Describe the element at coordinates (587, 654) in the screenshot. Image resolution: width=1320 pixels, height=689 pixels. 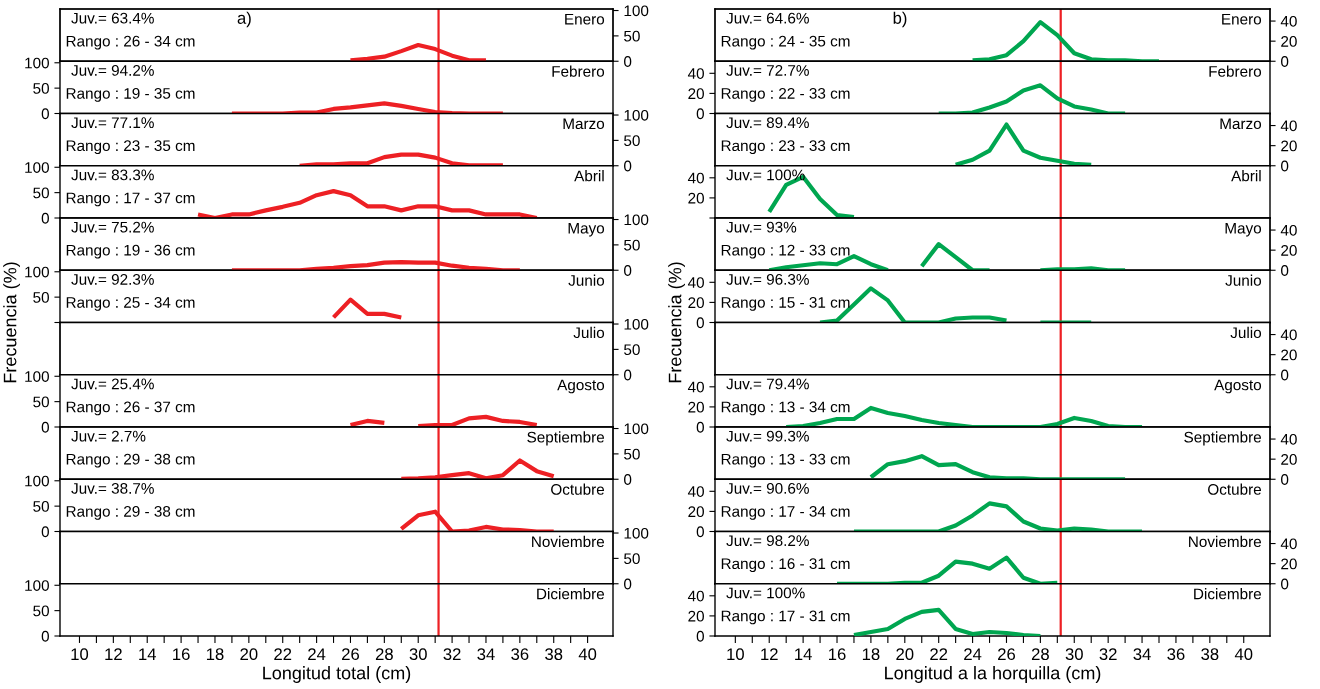
I see `x-tick-label: 40` at that location.